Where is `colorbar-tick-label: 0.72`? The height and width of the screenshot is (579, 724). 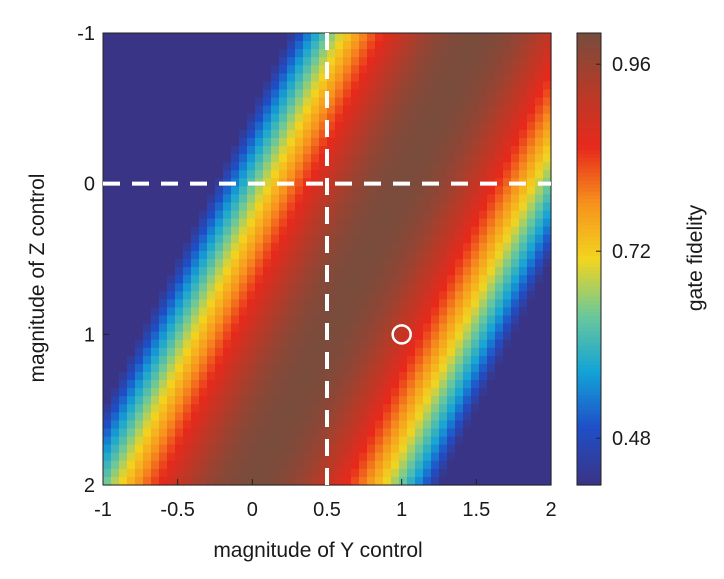
colorbar-tick-label: 0.72 is located at coordinates (631, 252).